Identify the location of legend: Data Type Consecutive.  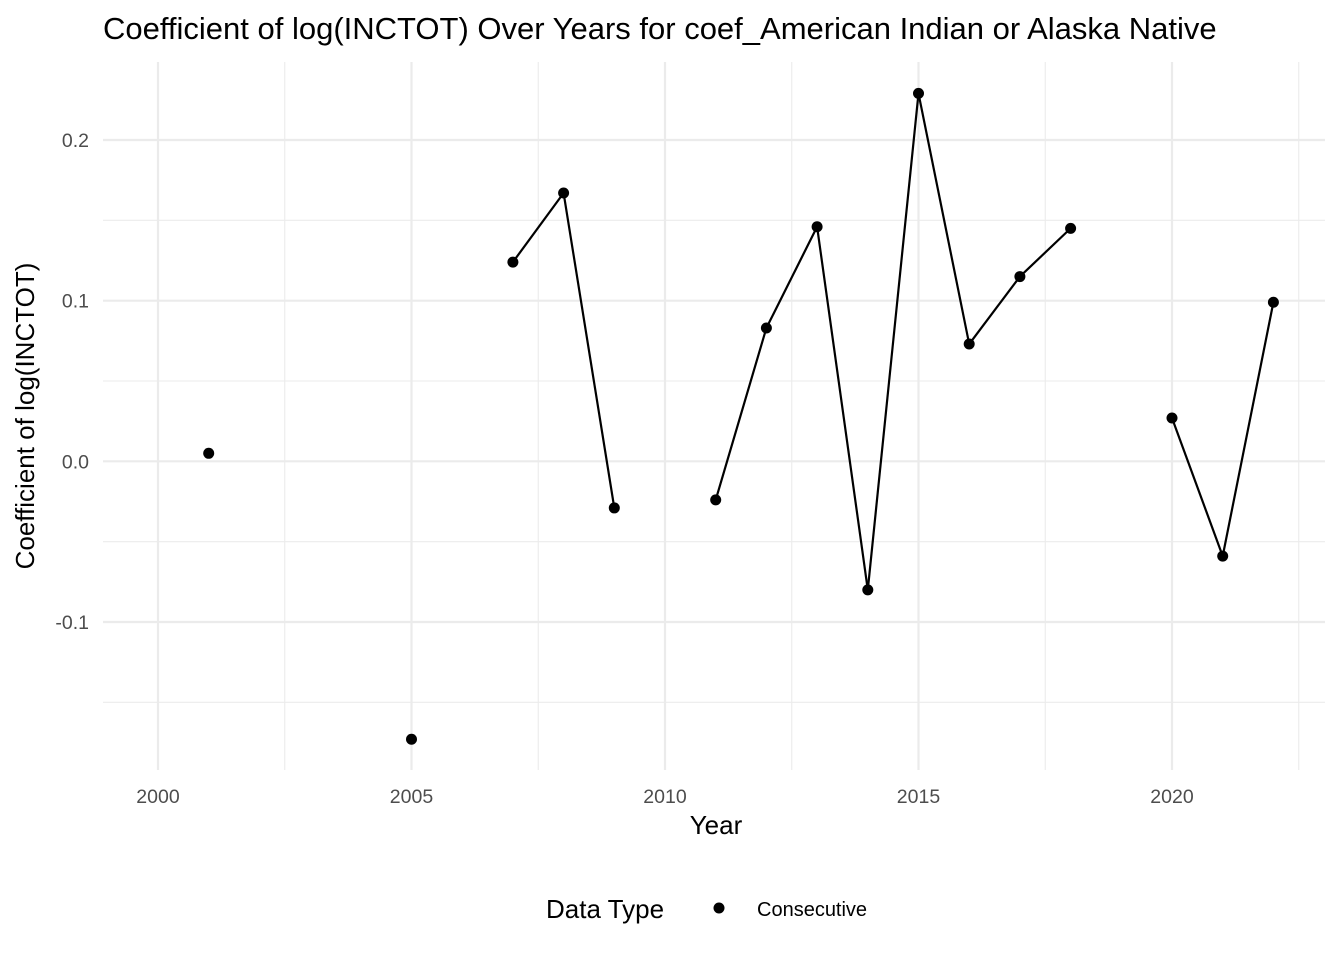
(706, 909).